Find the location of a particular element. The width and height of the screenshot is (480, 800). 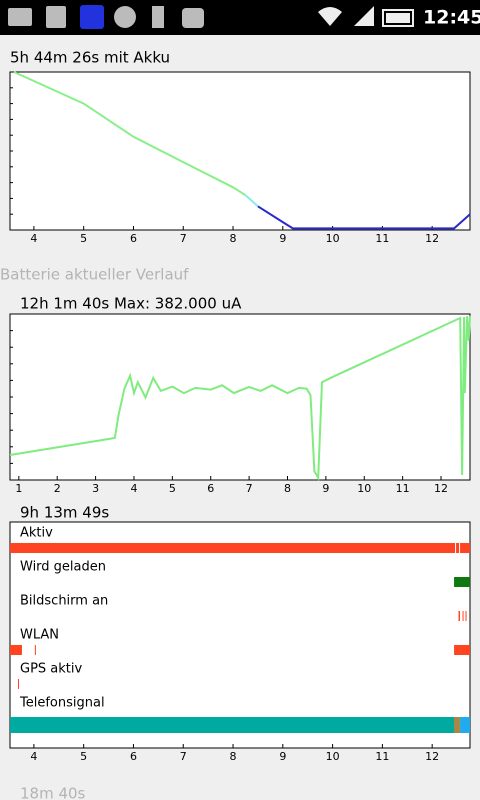

signal-icon is located at coordinates (364, 16).